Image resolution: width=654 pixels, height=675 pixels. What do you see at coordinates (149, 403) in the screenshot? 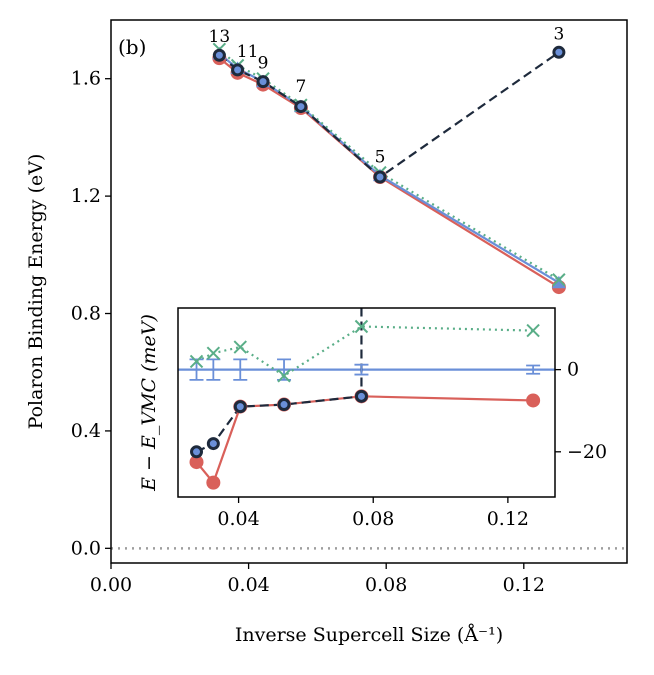
I see `inset-y-axis-label: E − E_VMC (meV)` at bounding box center [149, 403].